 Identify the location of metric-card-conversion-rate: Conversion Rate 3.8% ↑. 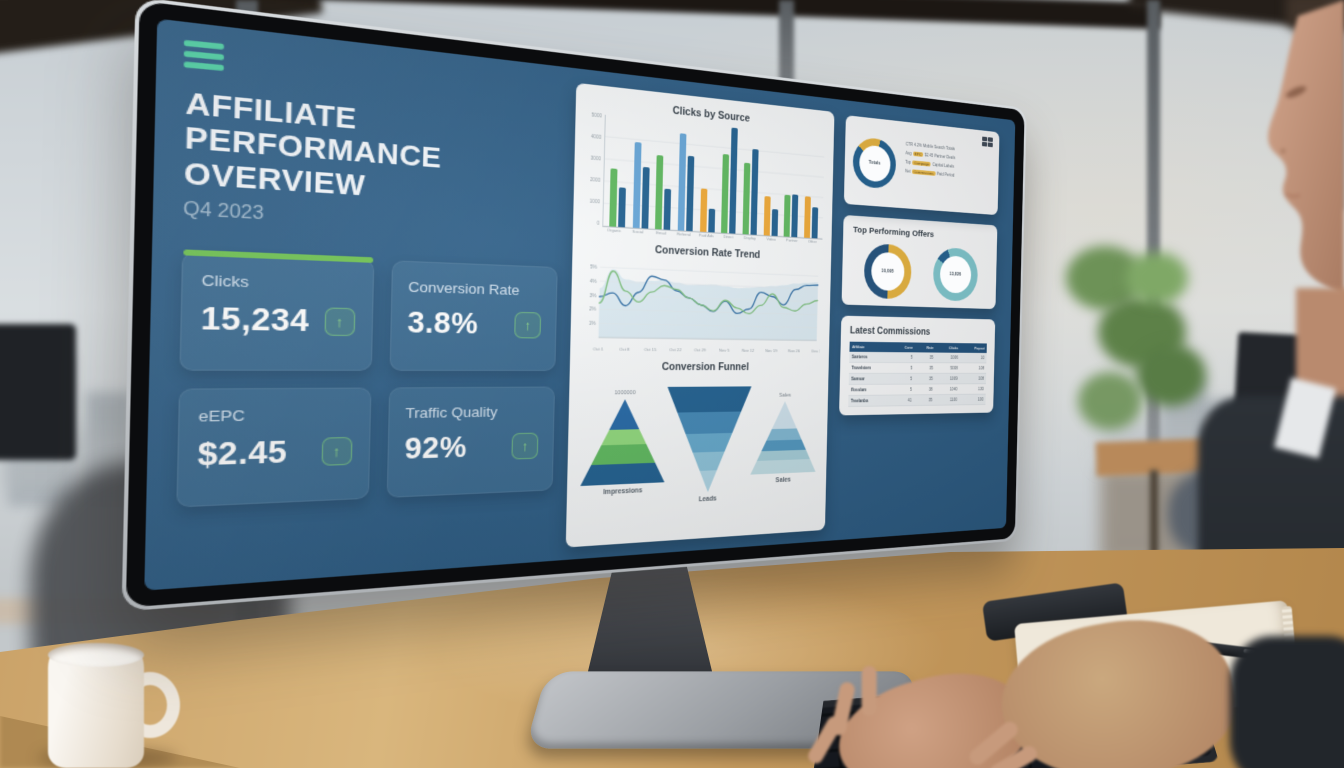
(473, 316).